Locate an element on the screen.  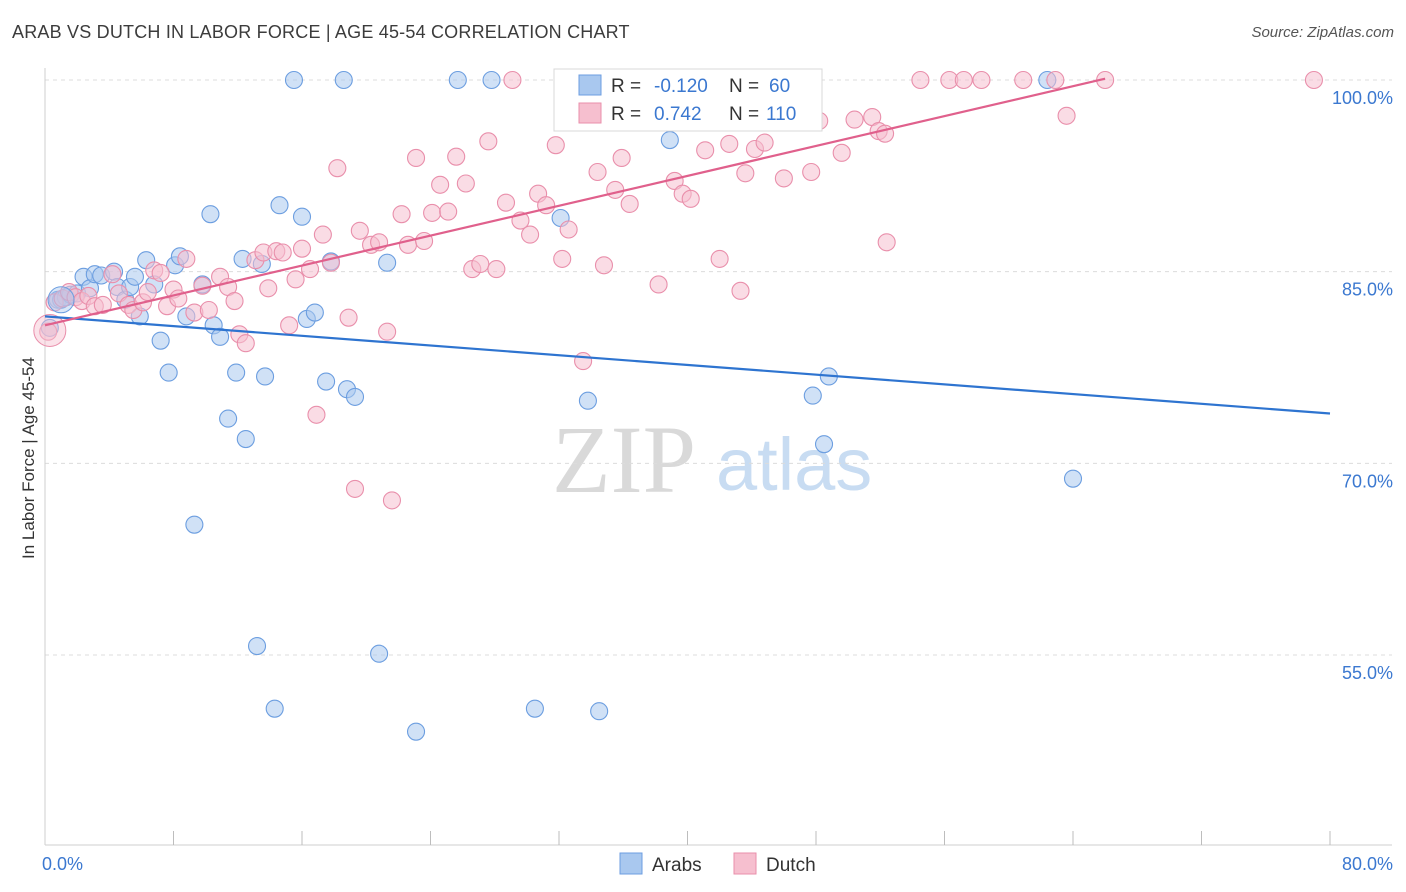
legend-r-value-dutch: 0.742 is located at coordinates (678, 114).